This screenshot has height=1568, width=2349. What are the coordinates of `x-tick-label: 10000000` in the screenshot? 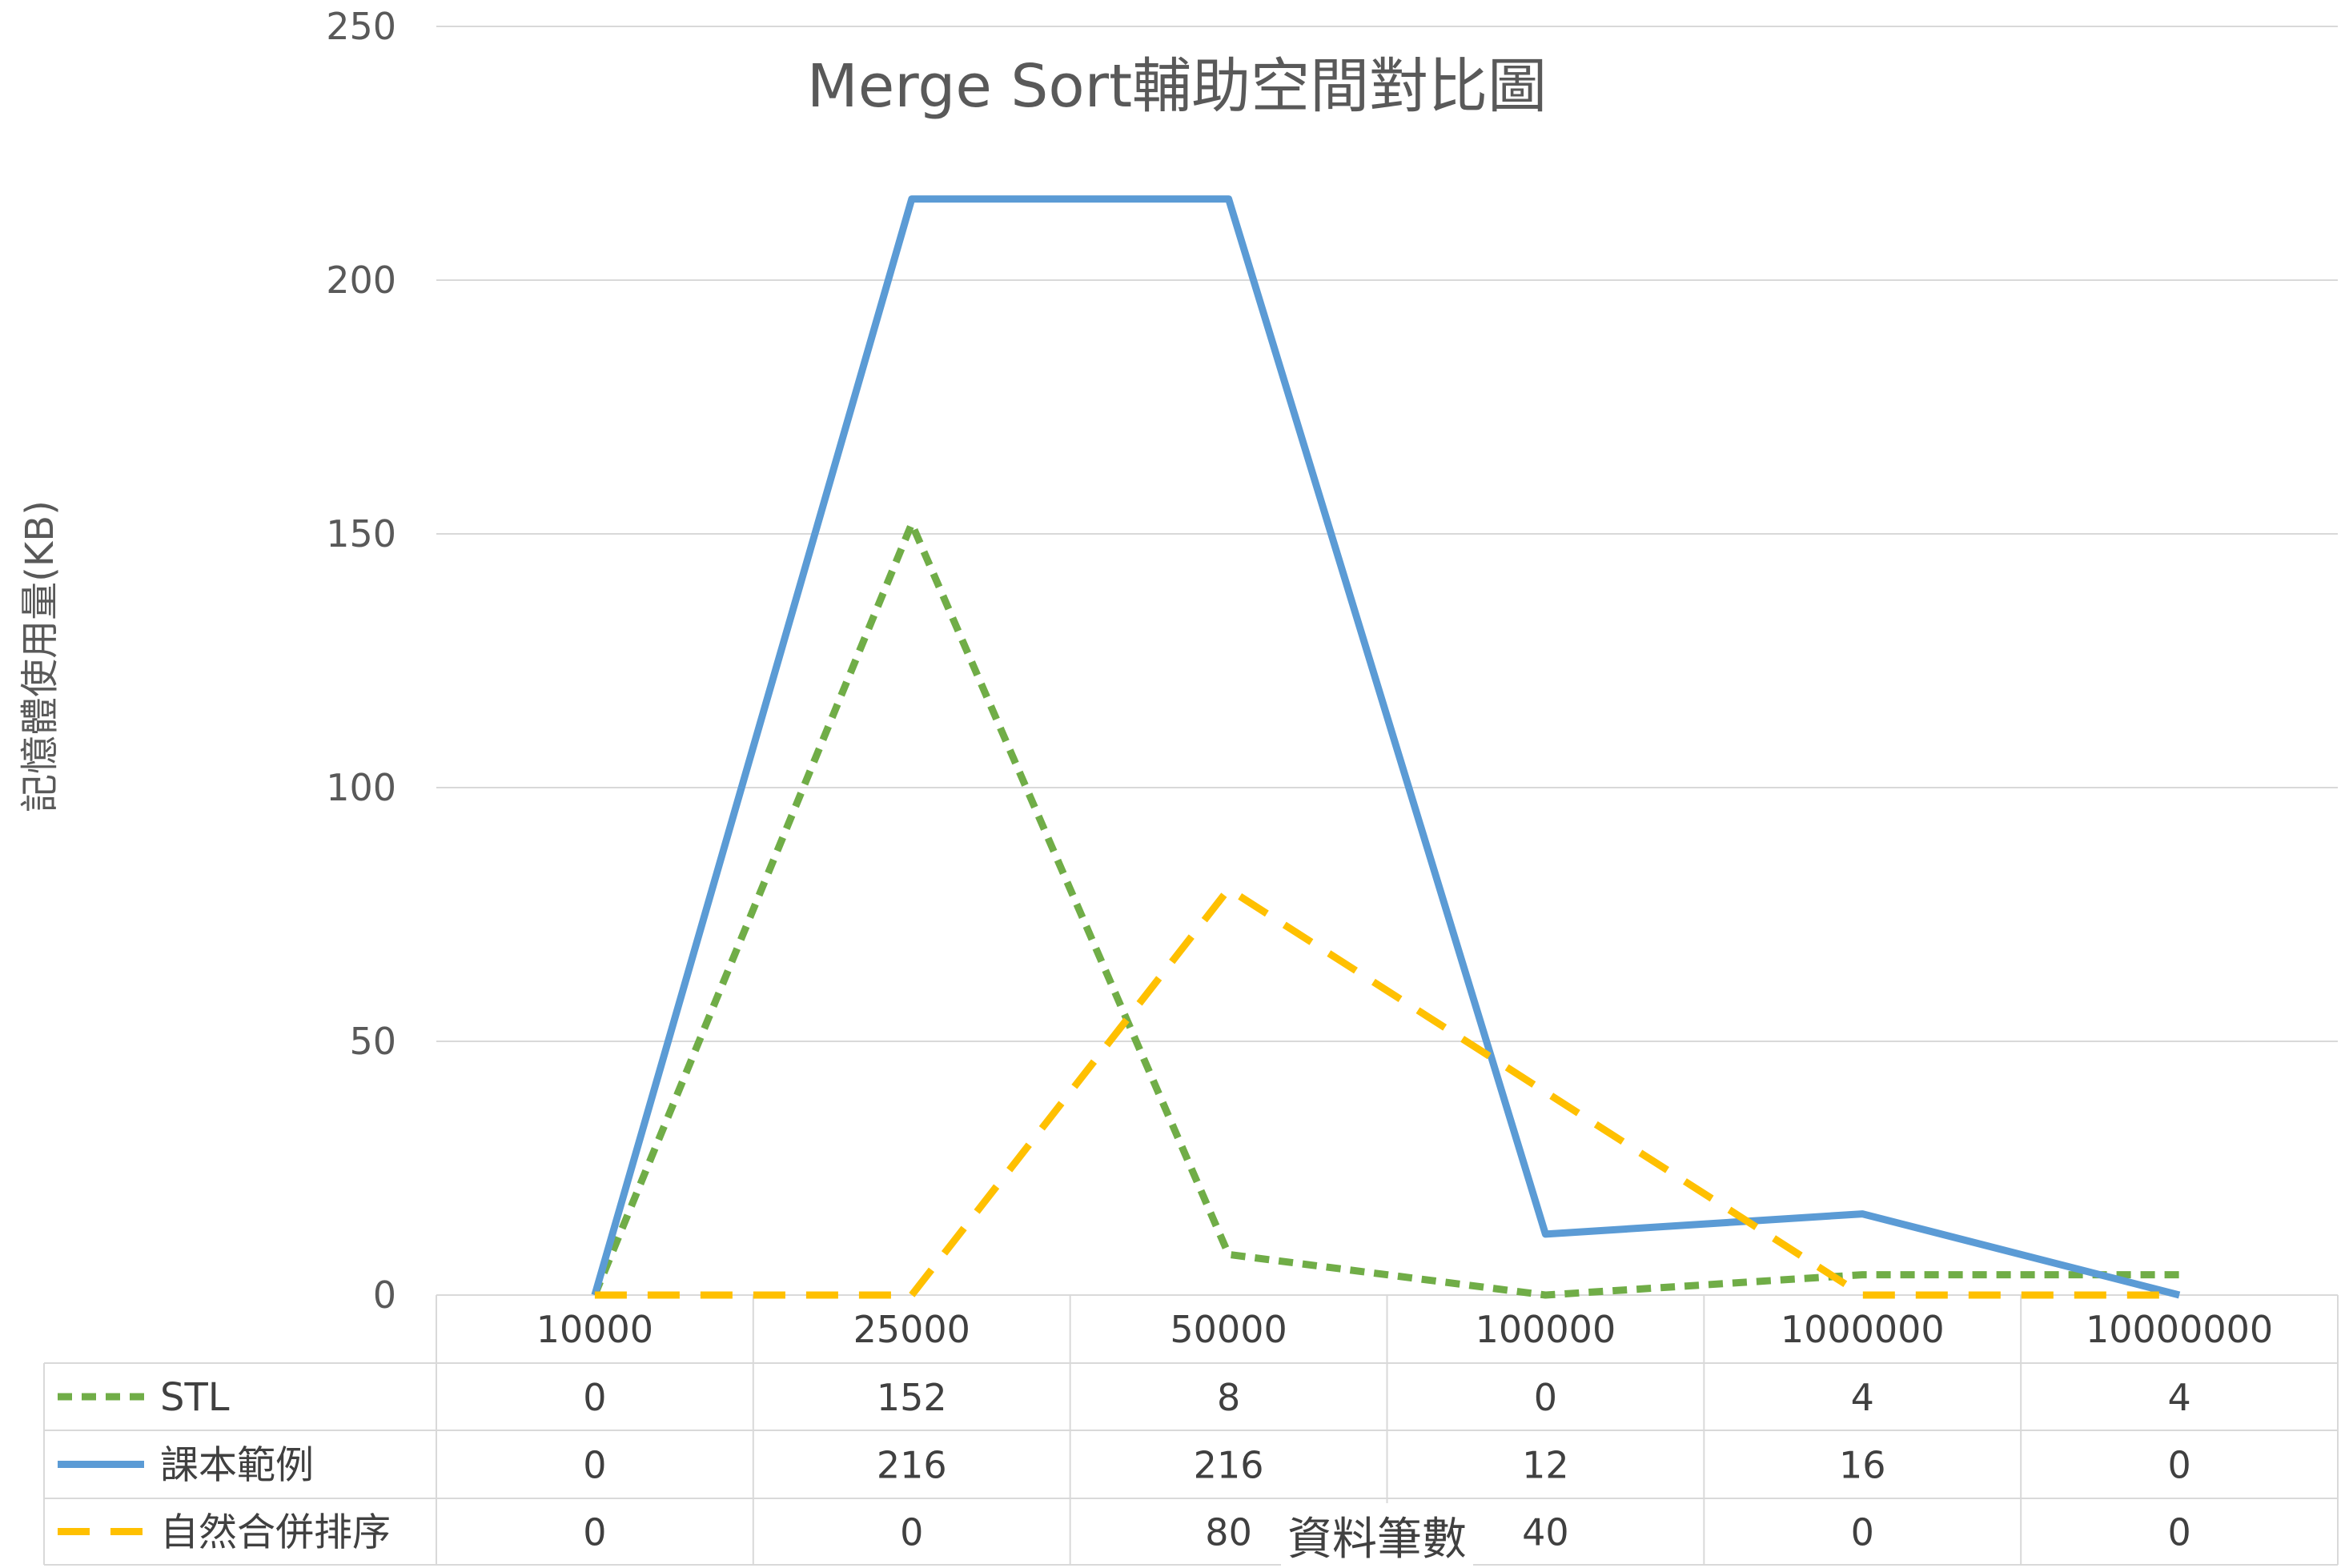 It's located at (2180, 1329).